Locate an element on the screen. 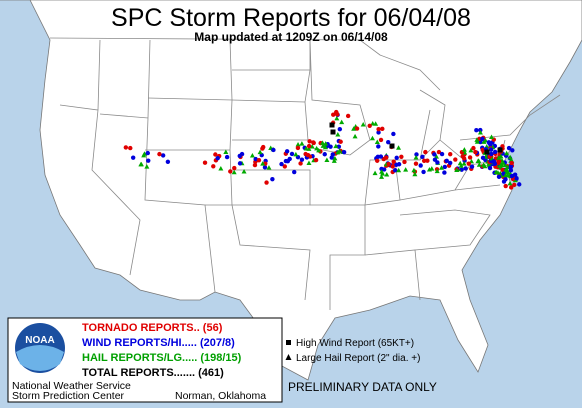  symbol-label: Large Hail Report (2" dia. +) is located at coordinates (358, 358).